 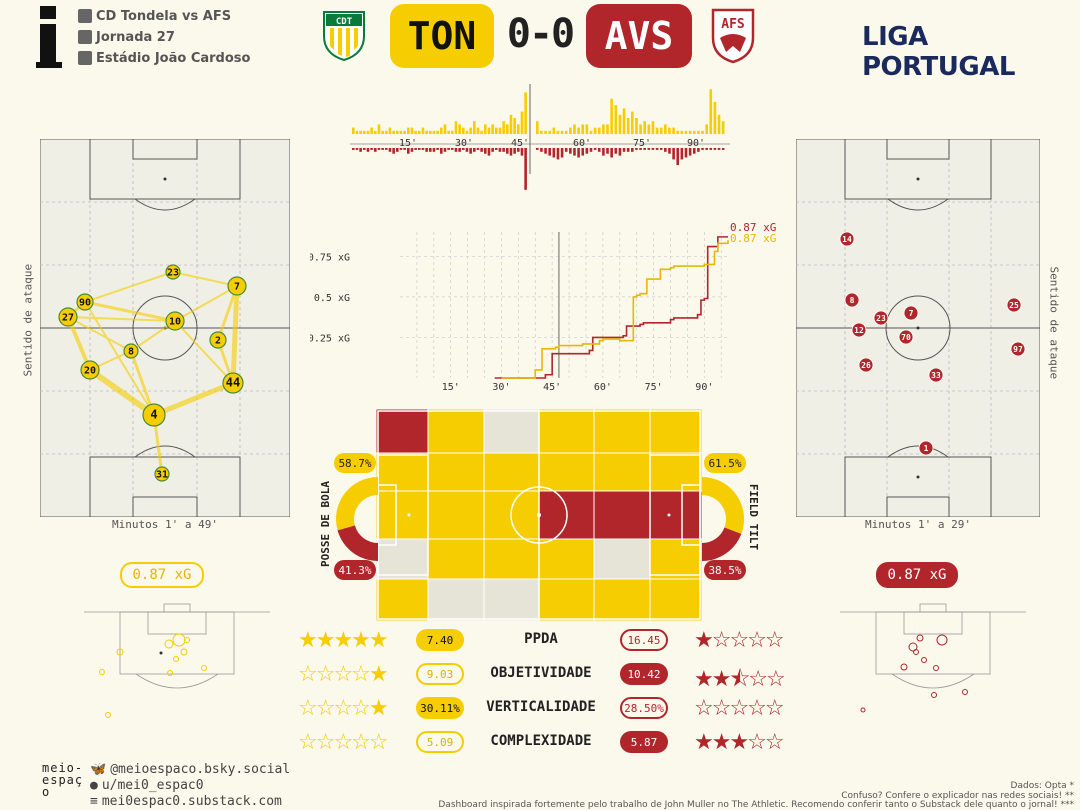 I want to click on y-tick-label: 0.25 xG, so click(x=330, y=338).